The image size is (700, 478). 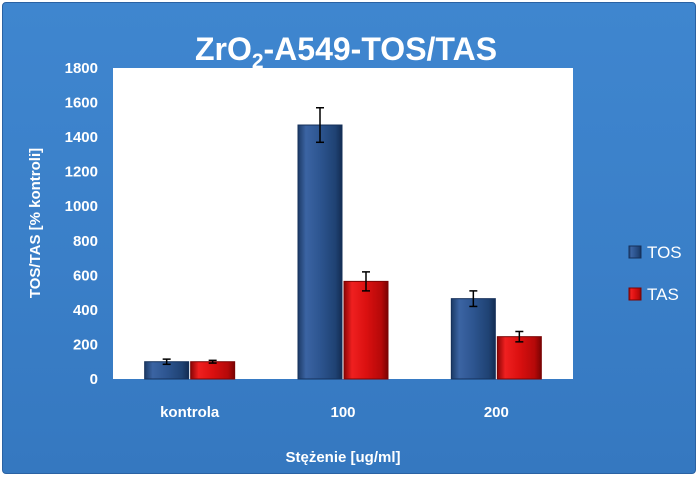 I want to click on legend-item: TOS, so click(x=655, y=252).